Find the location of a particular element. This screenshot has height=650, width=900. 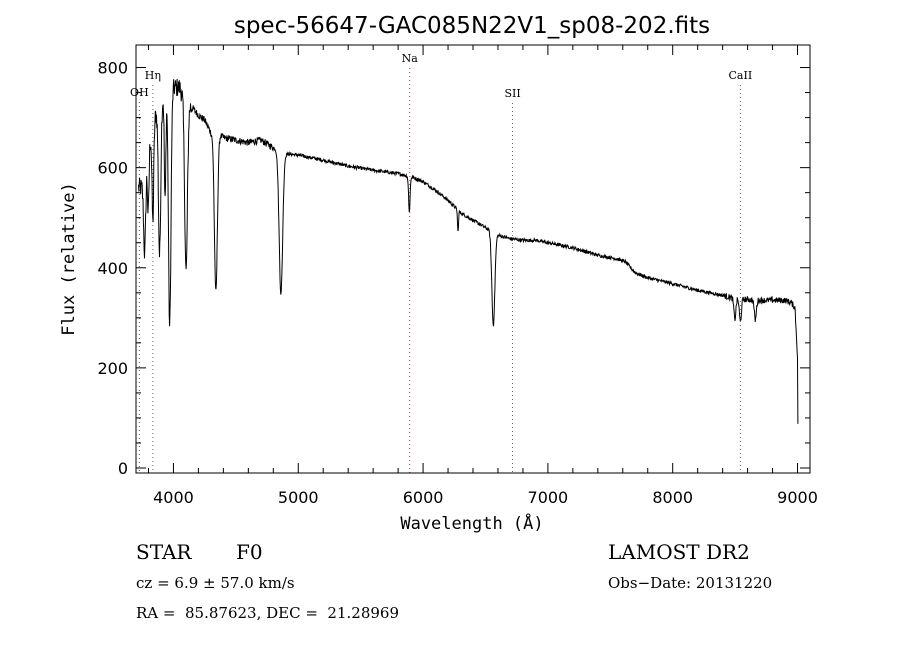

observation-date: Obs−Date: 20131220 is located at coordinates (690, 583).